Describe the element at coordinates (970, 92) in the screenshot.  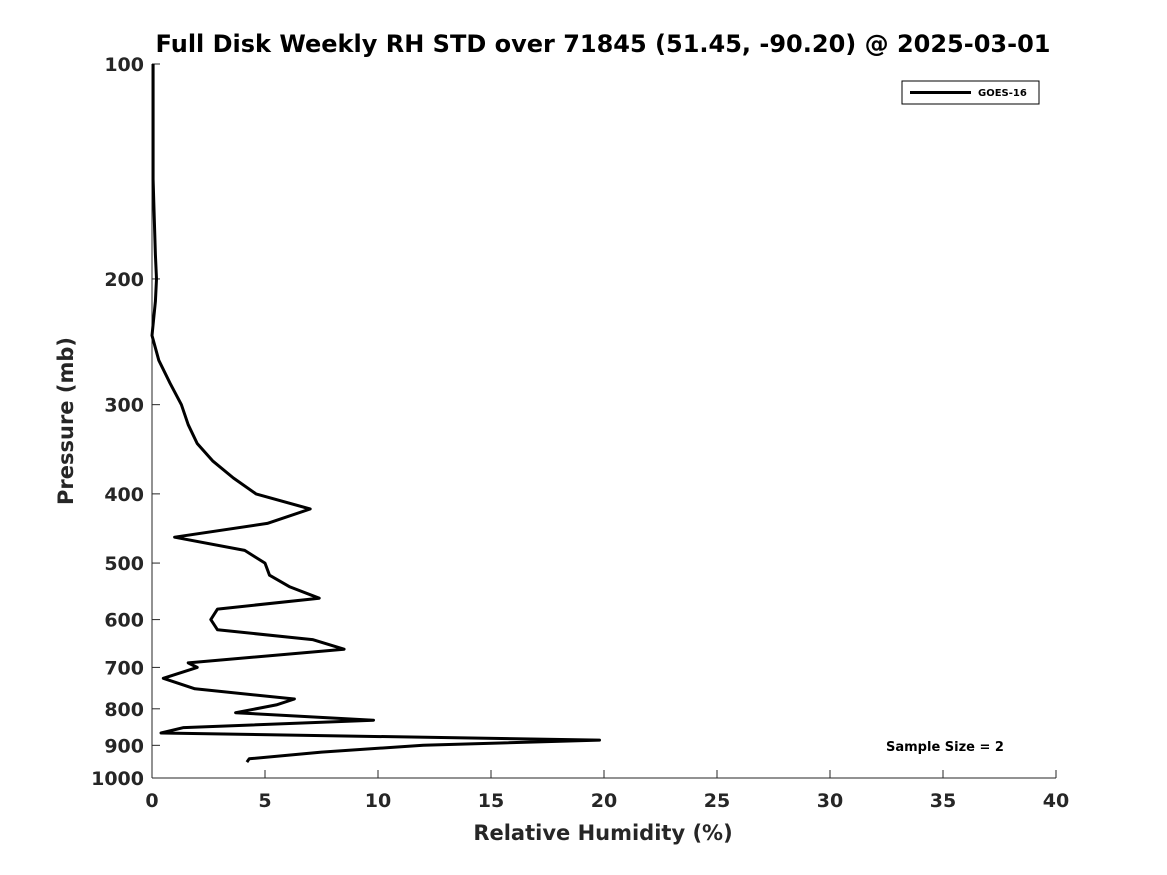
I see `legend: GOES-16` at that location.